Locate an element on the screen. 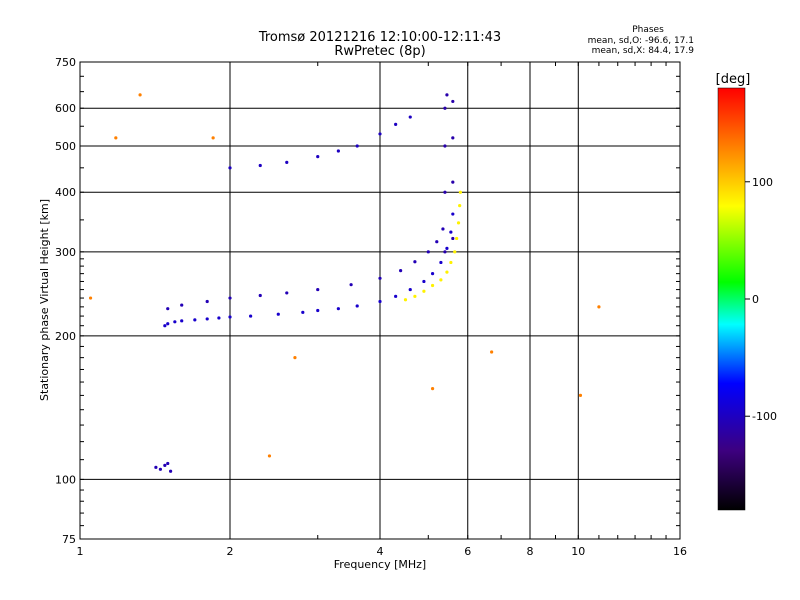 This screenshot has height=600, width=800. x-tick-label: 2 is located at coordinates (230, 551).